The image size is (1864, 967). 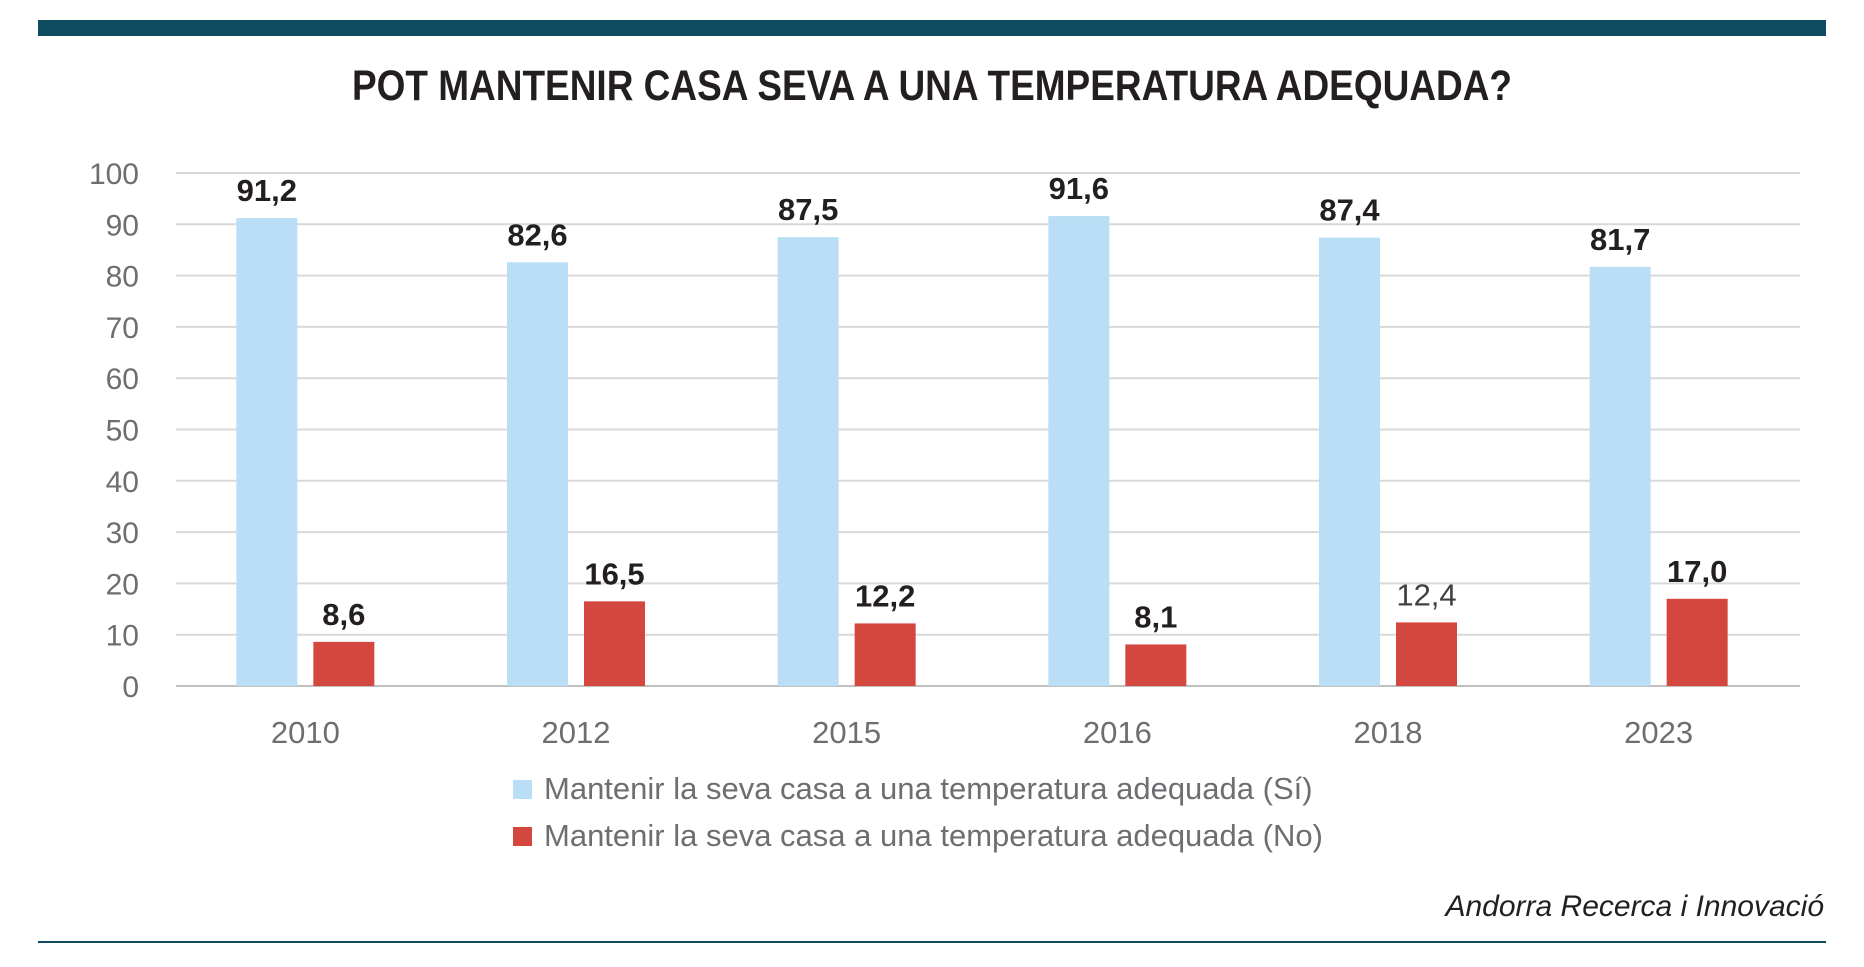 I want to click on bar-yes-2015, so click(x=808, y=461).